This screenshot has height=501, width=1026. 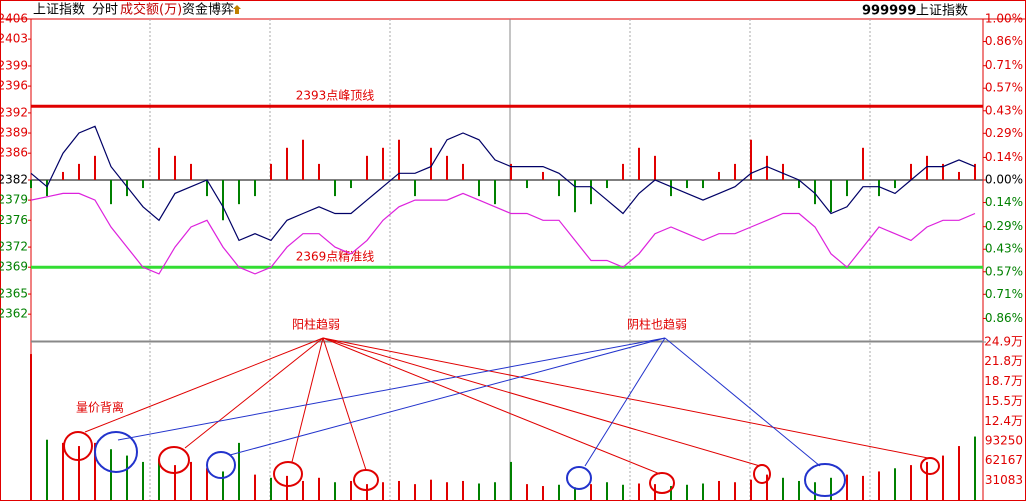 What do you see at coordinates (14, 247) in the screenshot?
I see `y-tick-label: 2372` at bounding box center [14, 247].